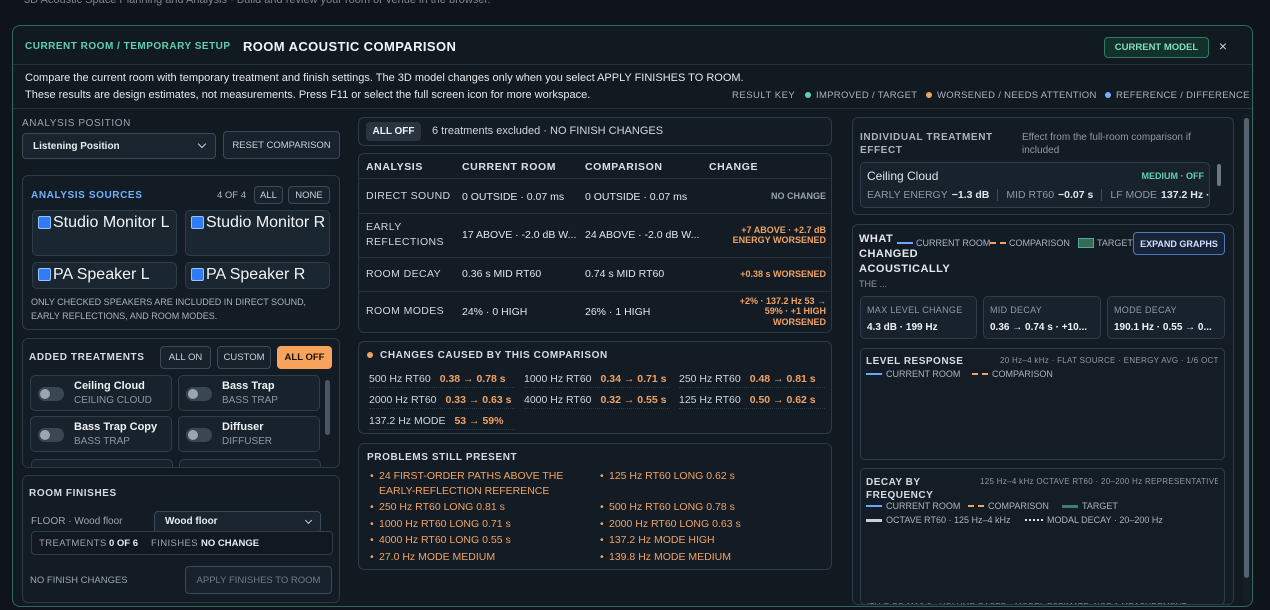  I want to click on problem-item: 2000 Hz RT60 LONG 0.63 s, so click(704, 524).